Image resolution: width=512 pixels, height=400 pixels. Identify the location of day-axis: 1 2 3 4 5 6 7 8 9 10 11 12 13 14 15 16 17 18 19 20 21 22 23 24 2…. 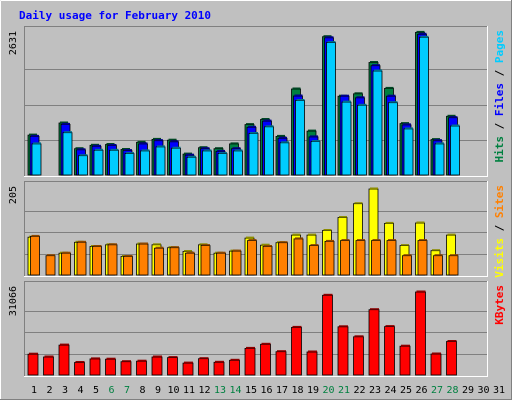
(268, 390).